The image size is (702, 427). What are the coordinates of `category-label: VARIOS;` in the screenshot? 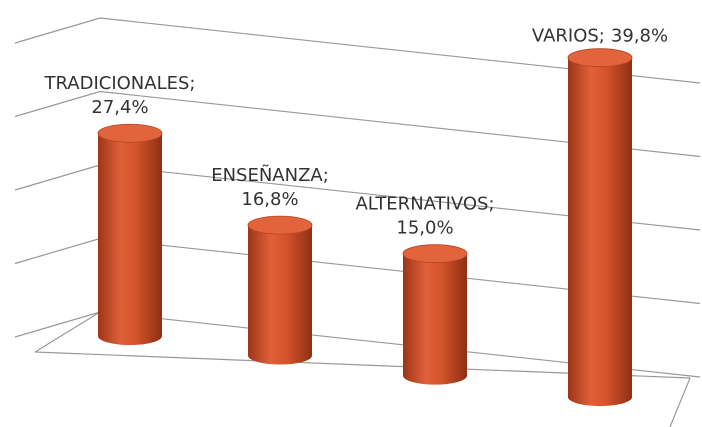 It's located at (568, 36).